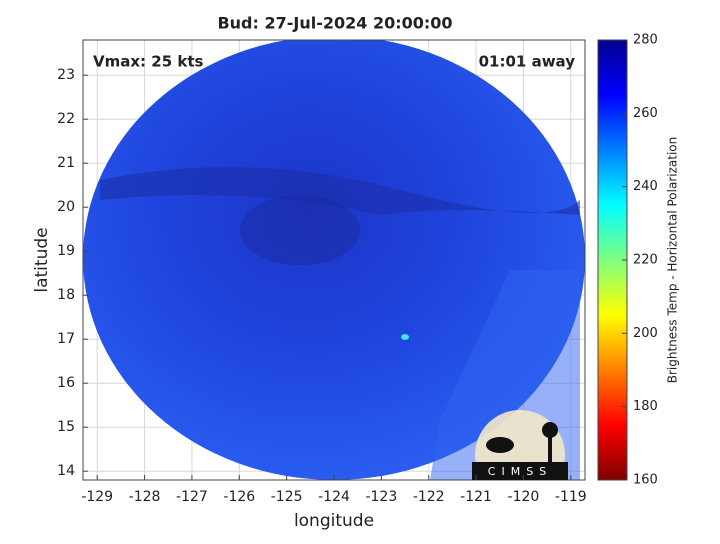 The width and height of the screenshot is (720, 544). I want to click on x-tick-label: -121, so click(476, 497).